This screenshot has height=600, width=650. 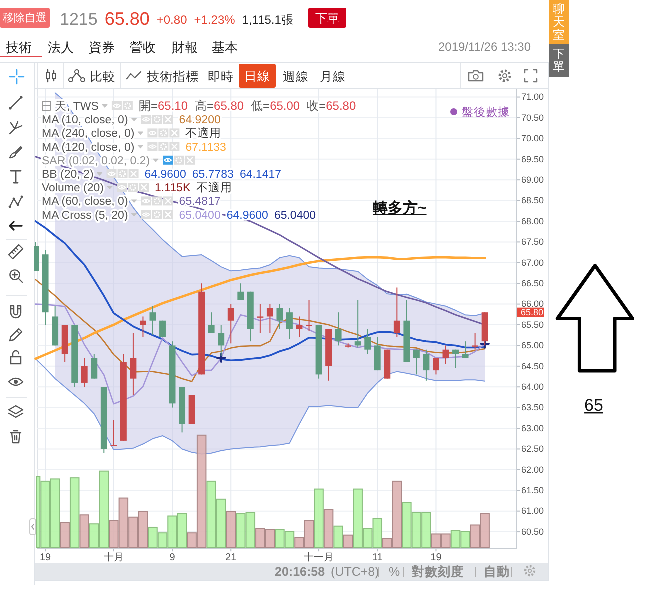 I want to click on y-tick-label: 68.00, so click(x=533, y=221).